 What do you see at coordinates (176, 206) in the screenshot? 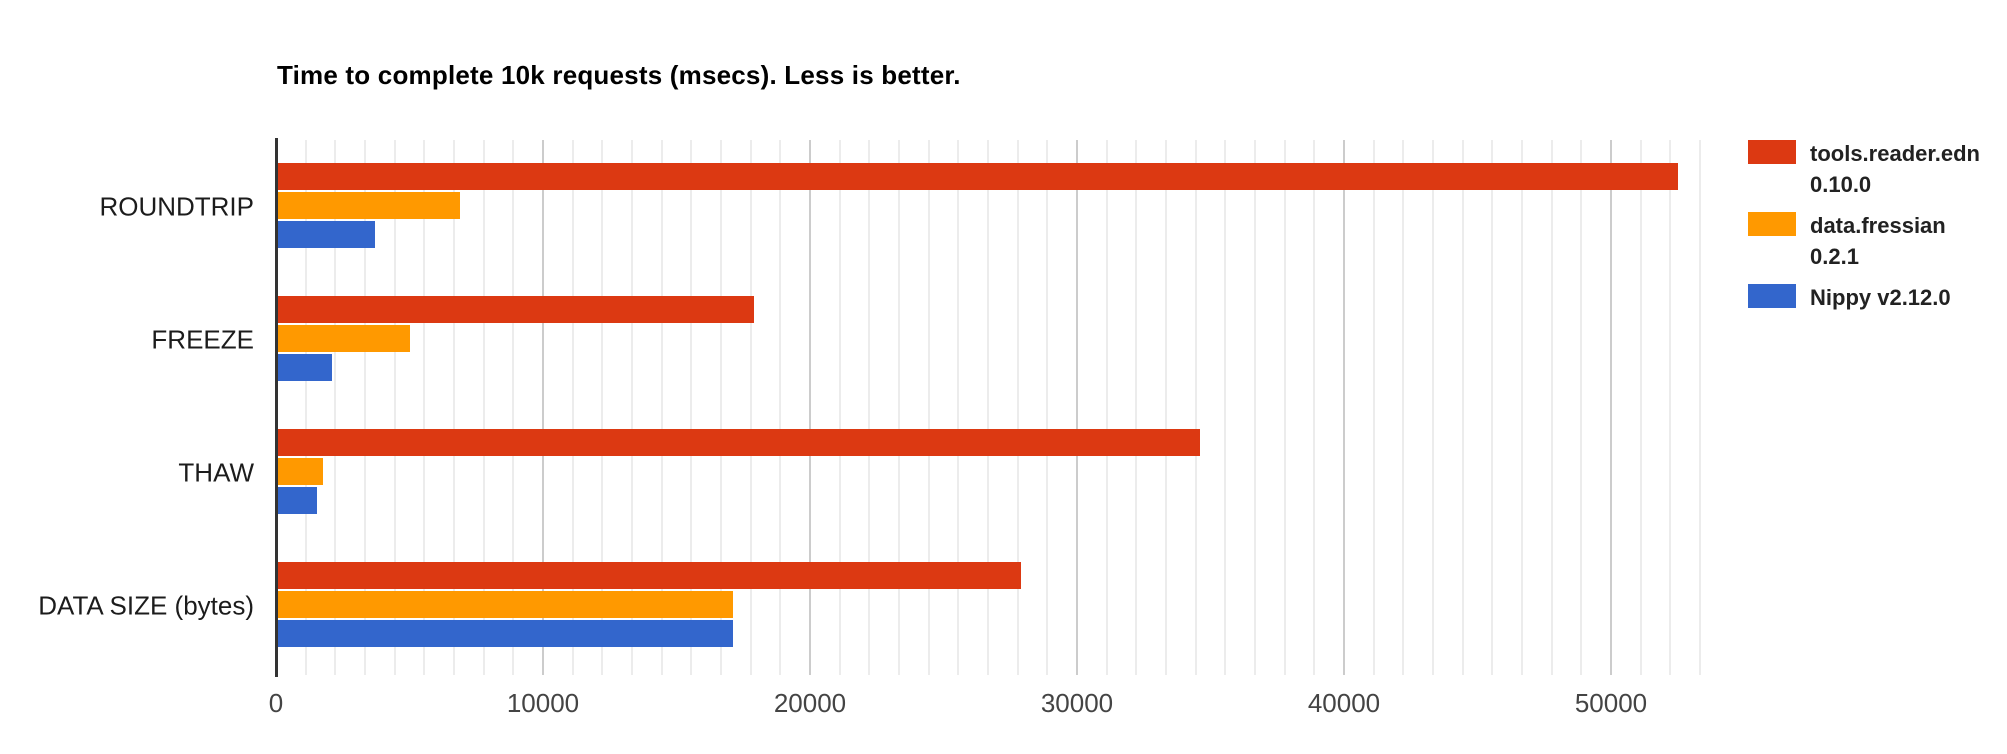
I see `category-label: ROUNDTRIP` at bounding box center [176, 206].